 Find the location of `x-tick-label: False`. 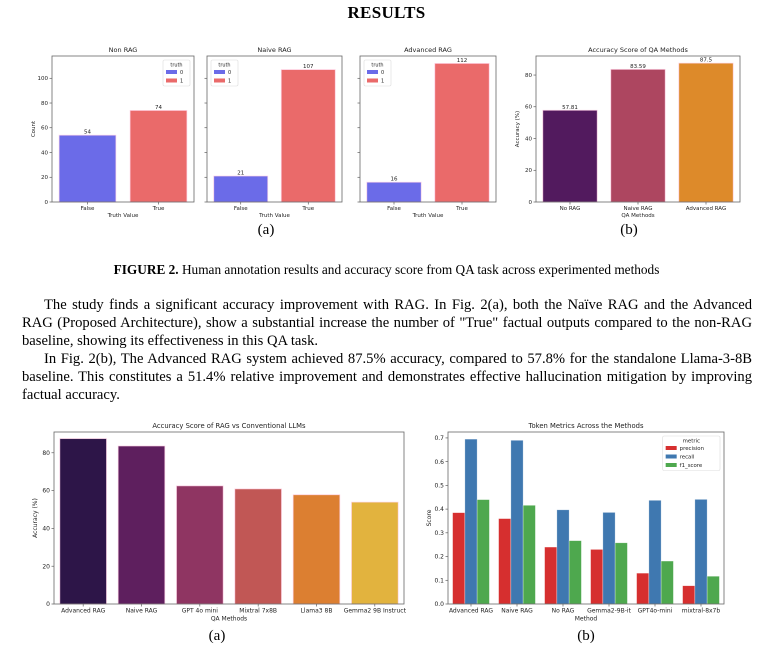

x-tick-label: False is located at coordinates (394, 209).